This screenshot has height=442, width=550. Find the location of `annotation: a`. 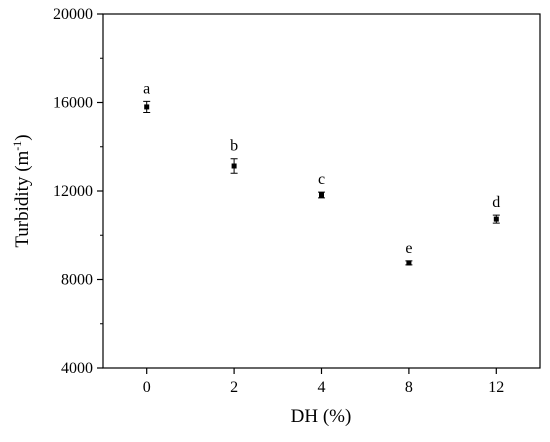

annotation: a is located at coordinates (146, 88).